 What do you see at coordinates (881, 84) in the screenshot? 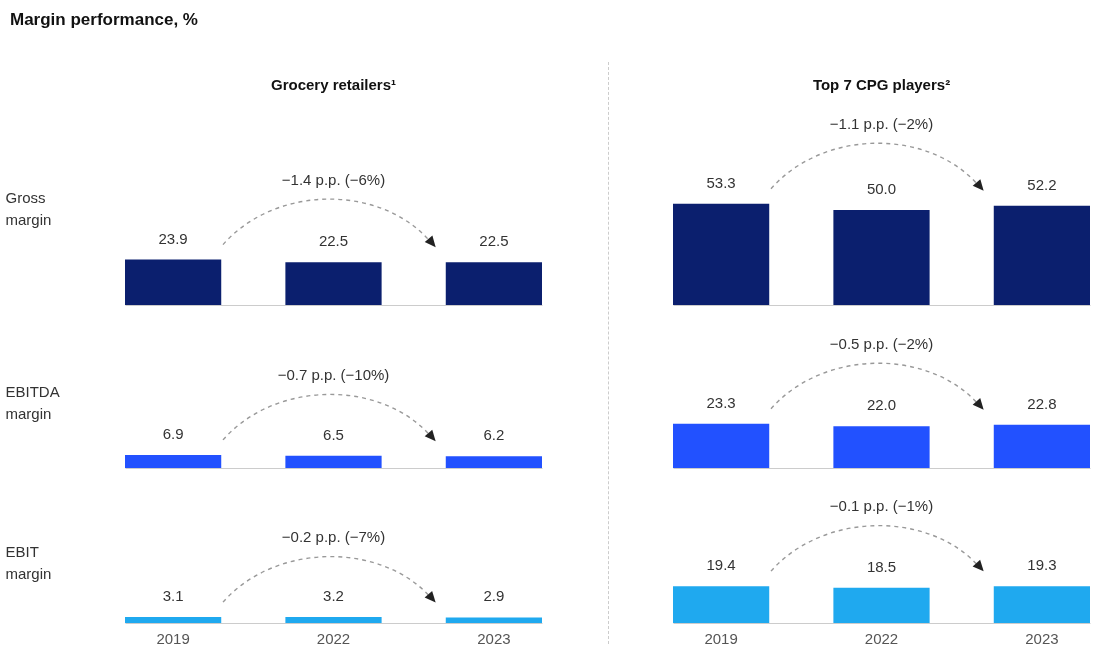
I see `chart-subtitle: Top 7 CPG players²` at bounding box center [881, 84].